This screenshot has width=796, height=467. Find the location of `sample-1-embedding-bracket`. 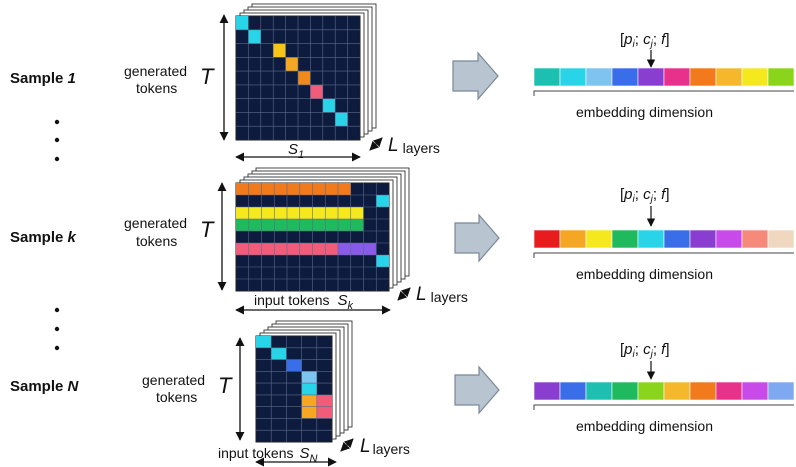

sample-1-embedding-bracket is located at coordinates (663, 93).